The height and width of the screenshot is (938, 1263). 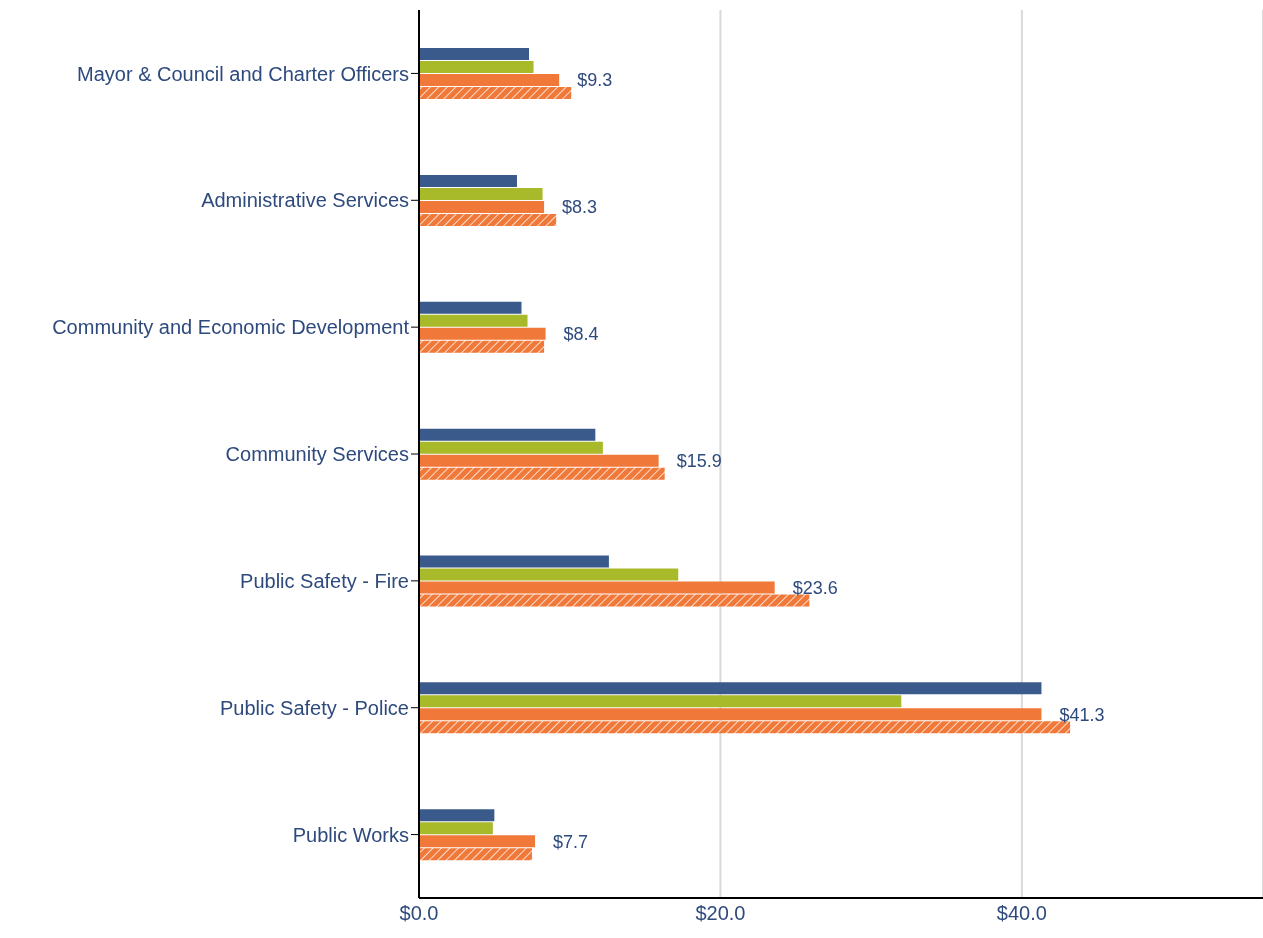 What do you see at coordinates (581, 334) in the screenshot?
I see `data-label: $8.4` at bounding box center [581, 334].